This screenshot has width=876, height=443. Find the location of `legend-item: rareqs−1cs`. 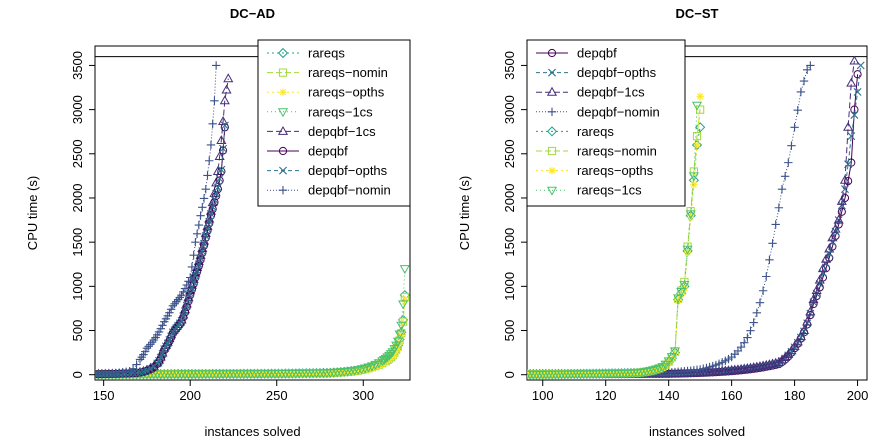

legend-item: rareqs−1cs is located at coordinates (320, 111).